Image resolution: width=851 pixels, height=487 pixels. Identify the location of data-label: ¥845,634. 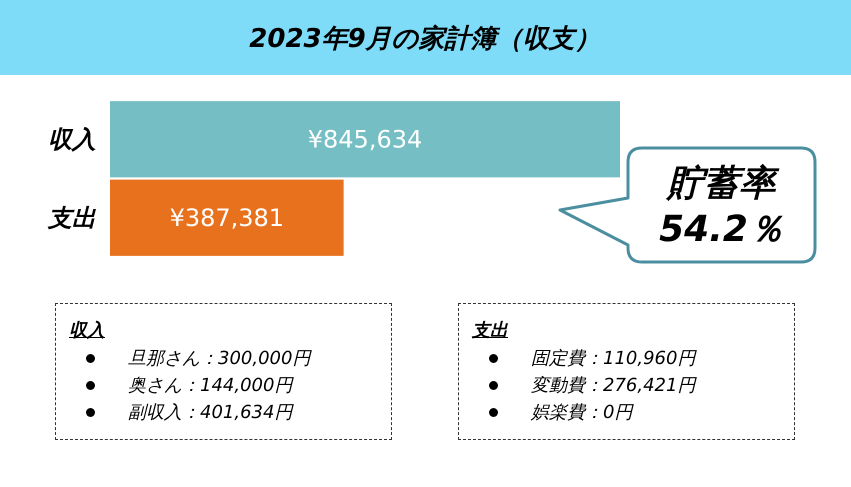
(365, 139).